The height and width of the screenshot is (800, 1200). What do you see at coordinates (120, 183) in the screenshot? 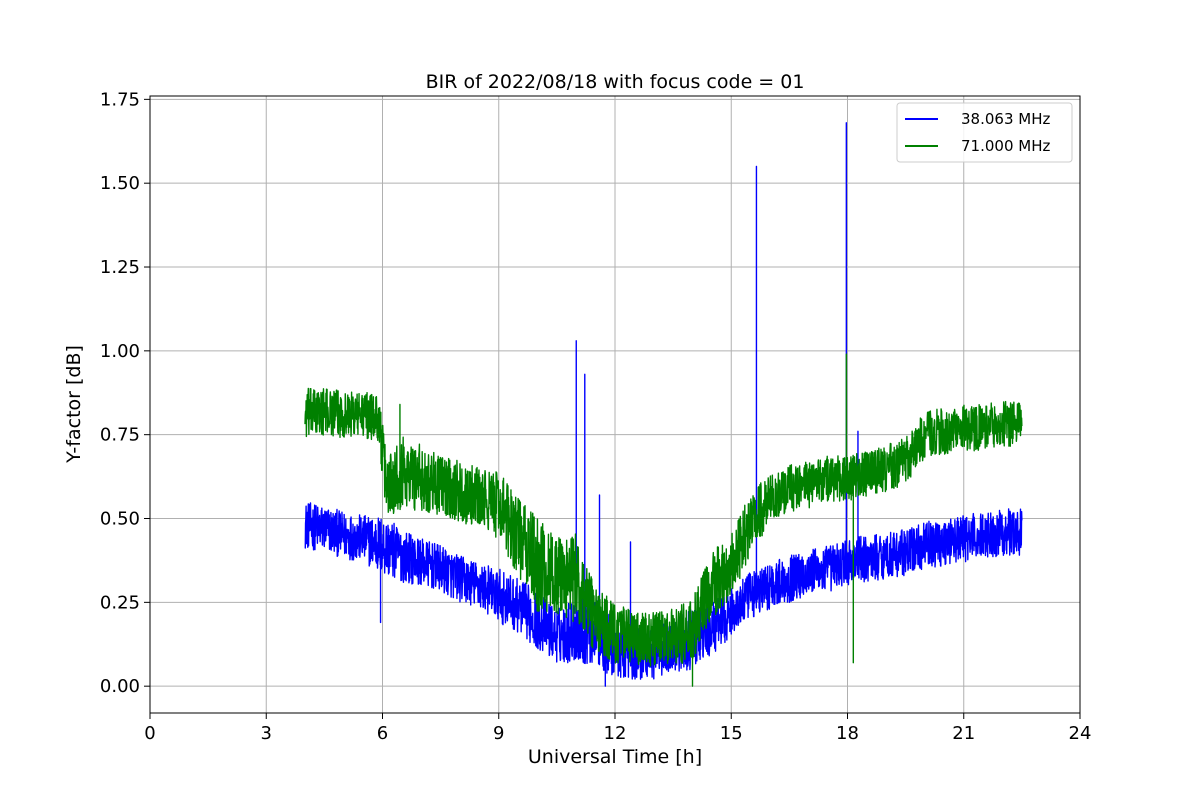
I see `y-tick-label: 1.50` at bounding box center [120, 183].